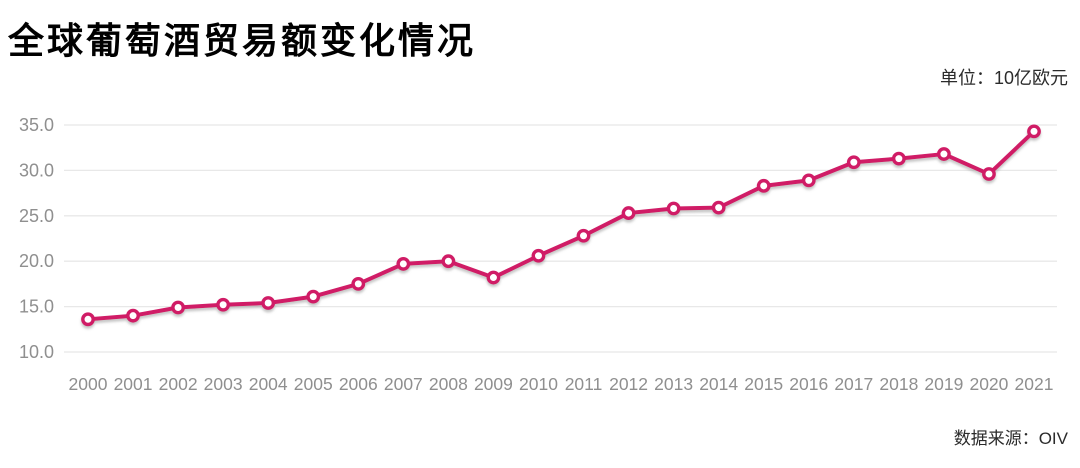  What do you see at coordinates (36, 170) in the screenshot?
I see `y-tick-label: 30.0` at bounding box center [36, 170].